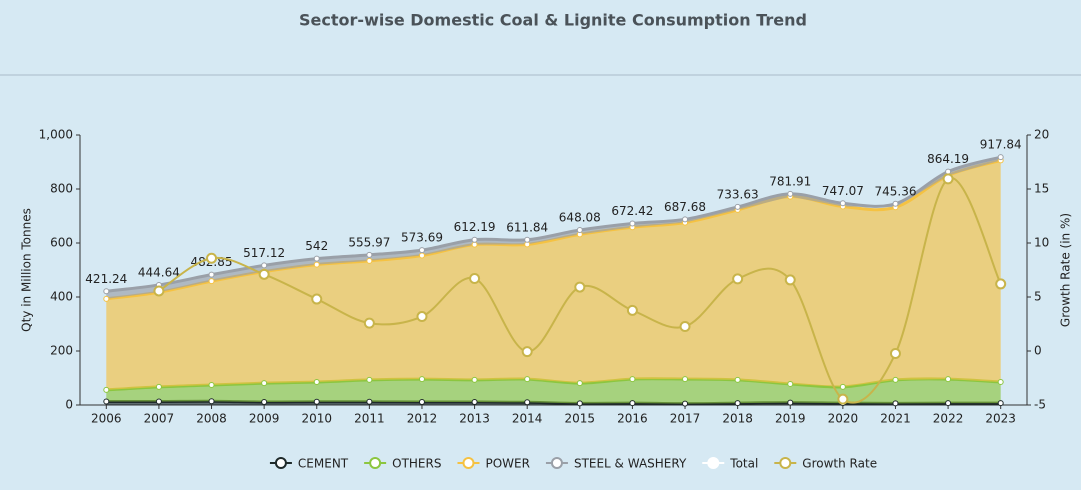 Image resolution: width=1081 pixels, height=490 pixels. I want to click on y-tick-label: 0, so click(69, 405).